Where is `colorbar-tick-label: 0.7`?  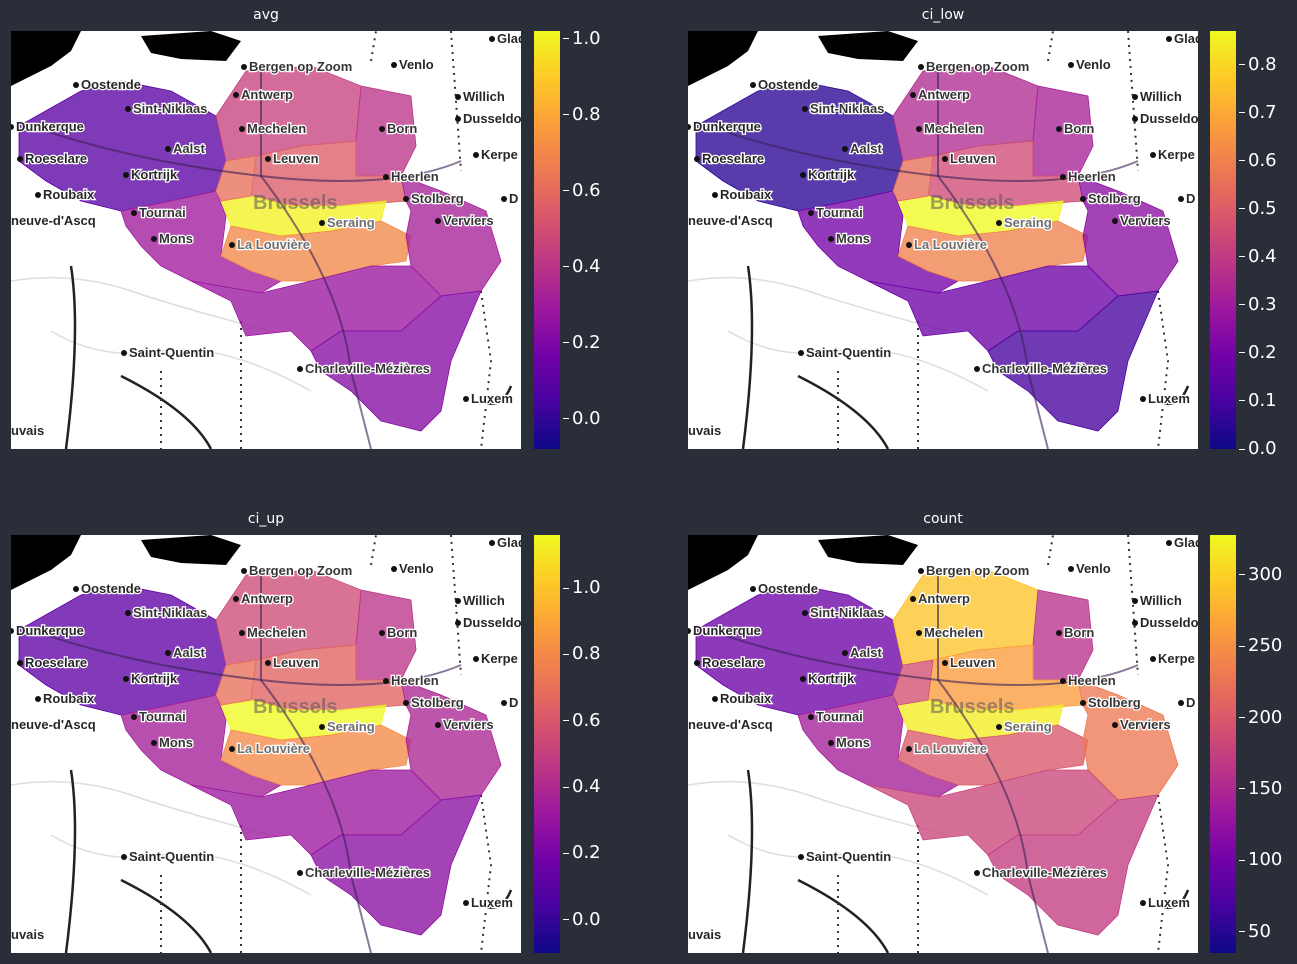
colorbar-tick-label: 0.7 is located at coordinates (1258, 112).